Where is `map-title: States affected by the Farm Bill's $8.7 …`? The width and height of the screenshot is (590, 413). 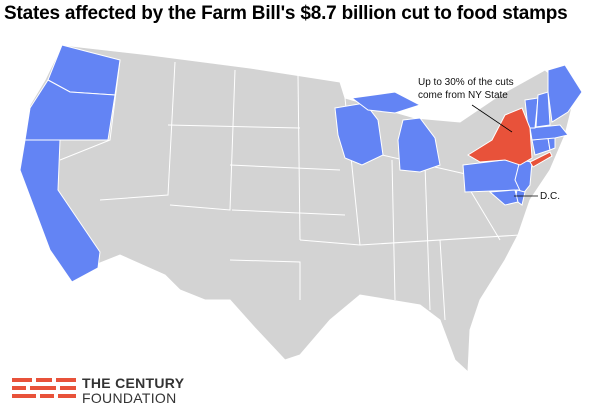 map-title: States affected by the Farm Bill's $8.7 … is located at coordinates (286, 13).